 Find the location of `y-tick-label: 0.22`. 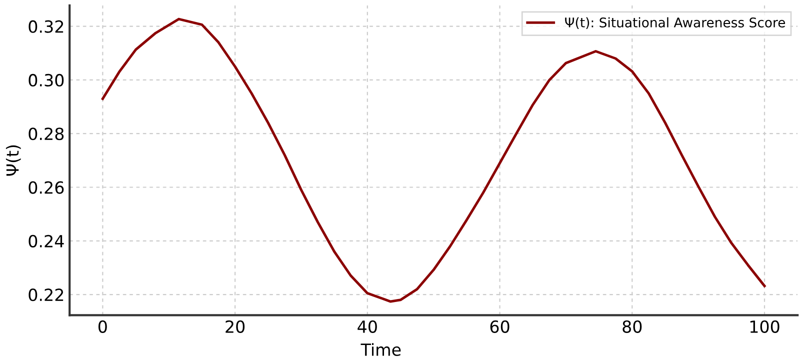

y-tick-label: 0.22 is located at coordinates (46, 295).